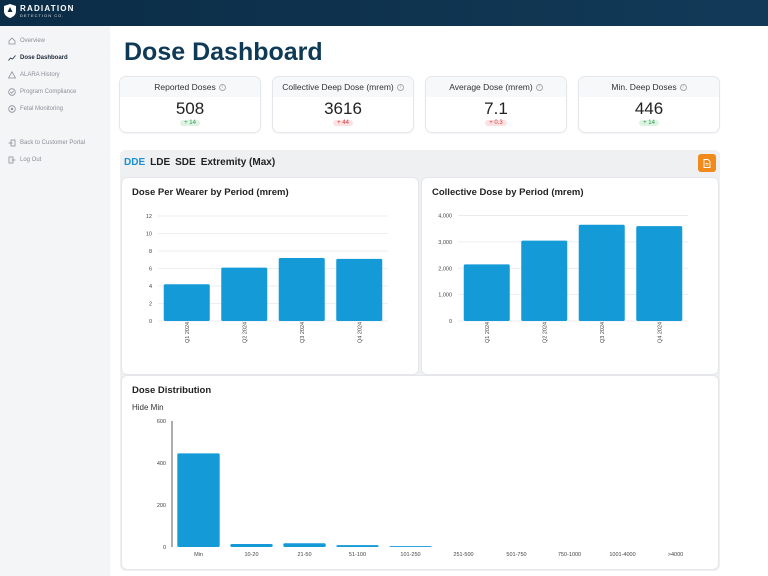 Image resolution: width=768 pixels, height=576 pixels. What do you see at coordinates (223, 52) in the screenshot?
I see `page-title: Dose Dashboard` at bounding box center [223, 52].